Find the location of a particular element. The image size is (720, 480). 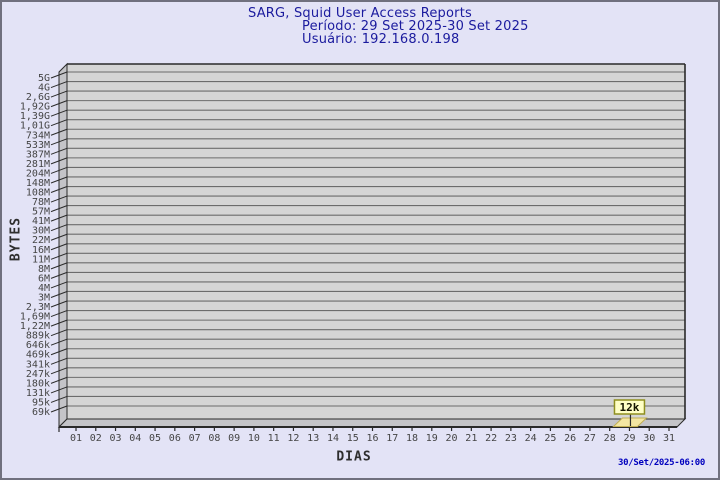

y-tick-label: 1,22M is located at coordinates (35, 326).